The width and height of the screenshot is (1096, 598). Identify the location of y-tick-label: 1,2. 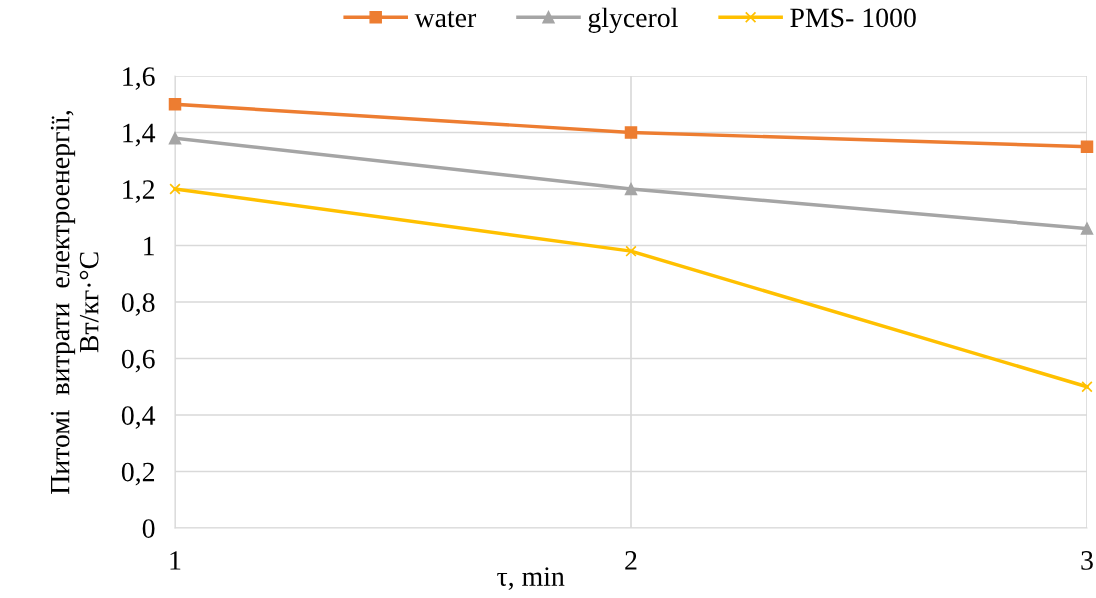
(139, 191).